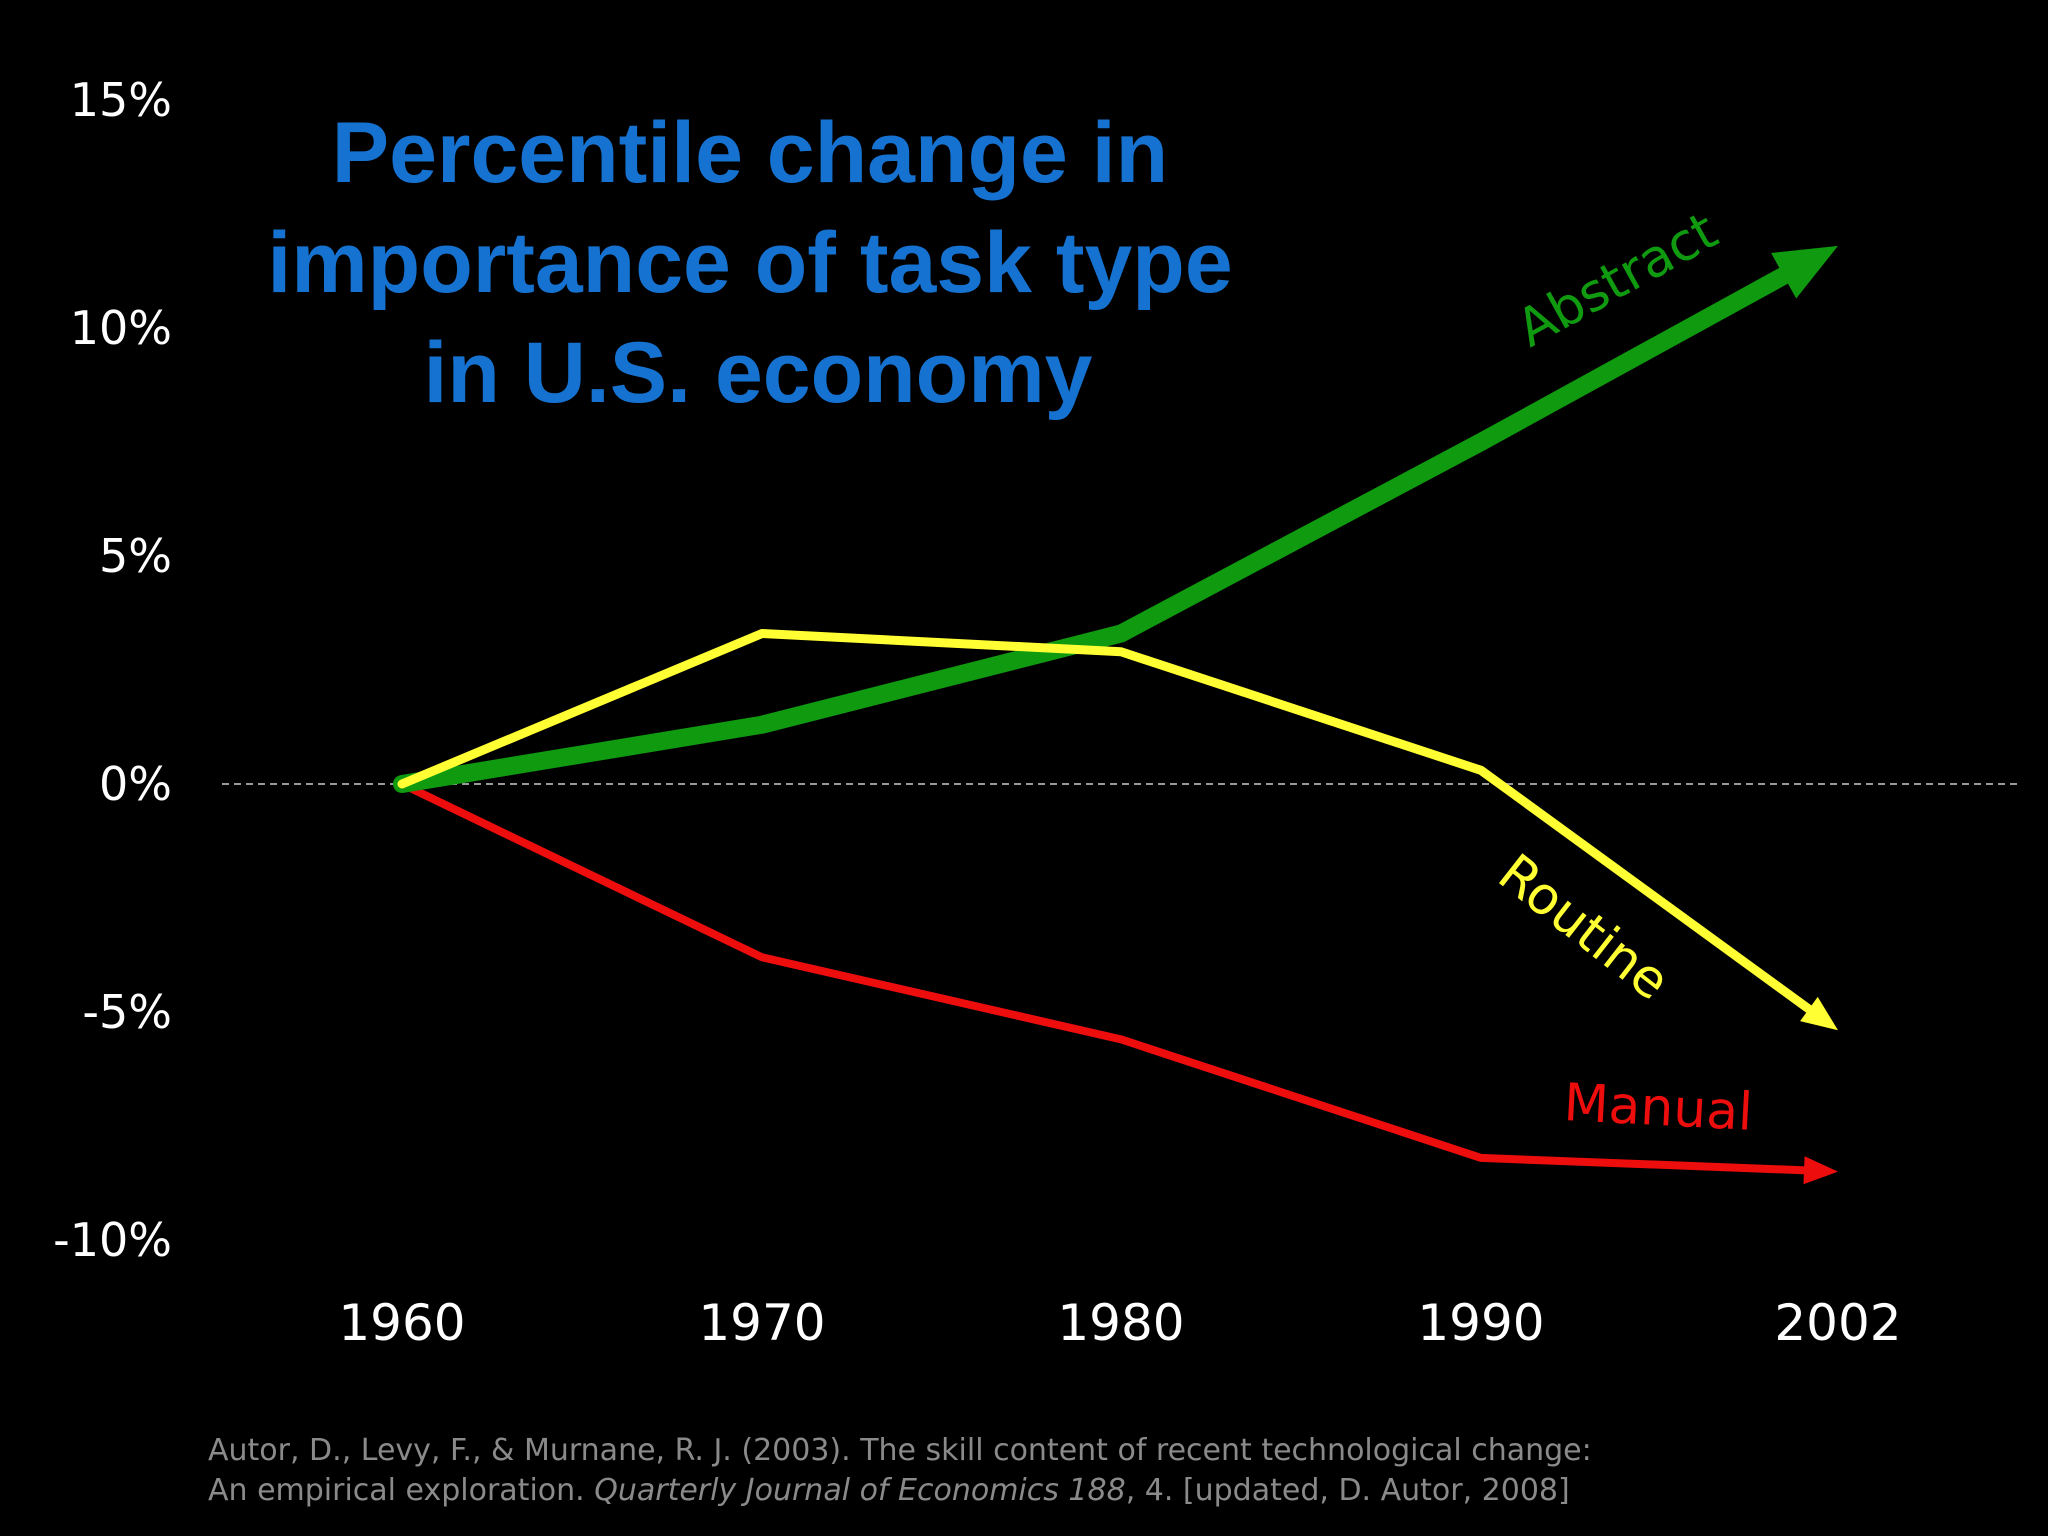 This screenshot has width=2048, height=1536. Describe the element at coordinates (859, 1490) in the screenshot. I see `source-journal: Quarterly Journal of Economics 188` at that location.